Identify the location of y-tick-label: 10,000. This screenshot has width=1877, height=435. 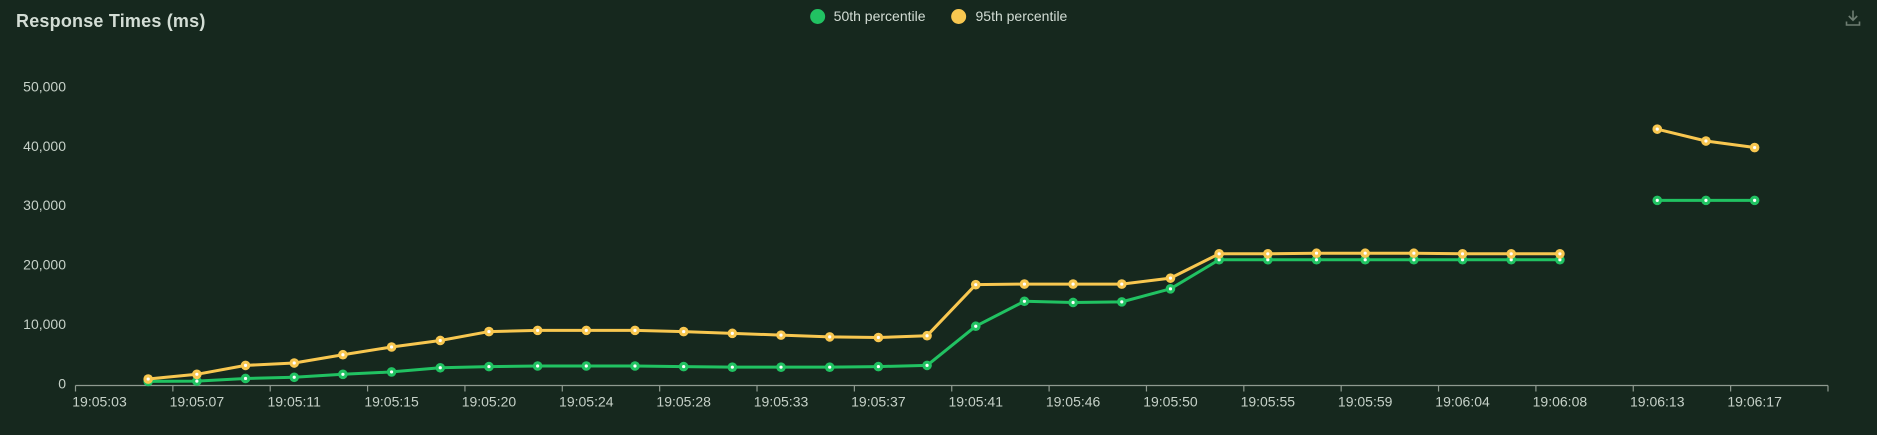
(44, 324).